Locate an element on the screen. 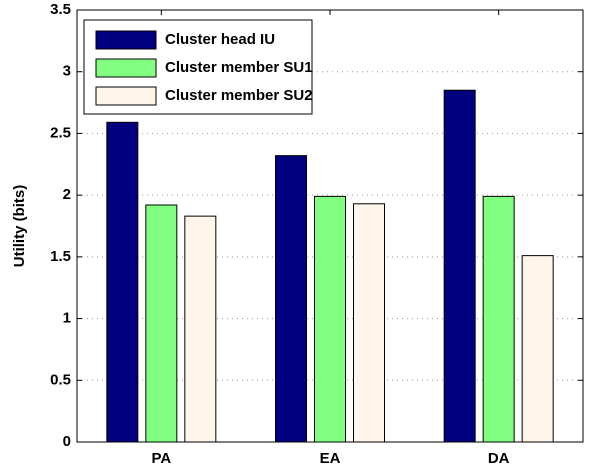 Image resolution: width=592 pixels, height=472 pixels. legend-label: Cluster head IU is located at coordinates (220, 39).